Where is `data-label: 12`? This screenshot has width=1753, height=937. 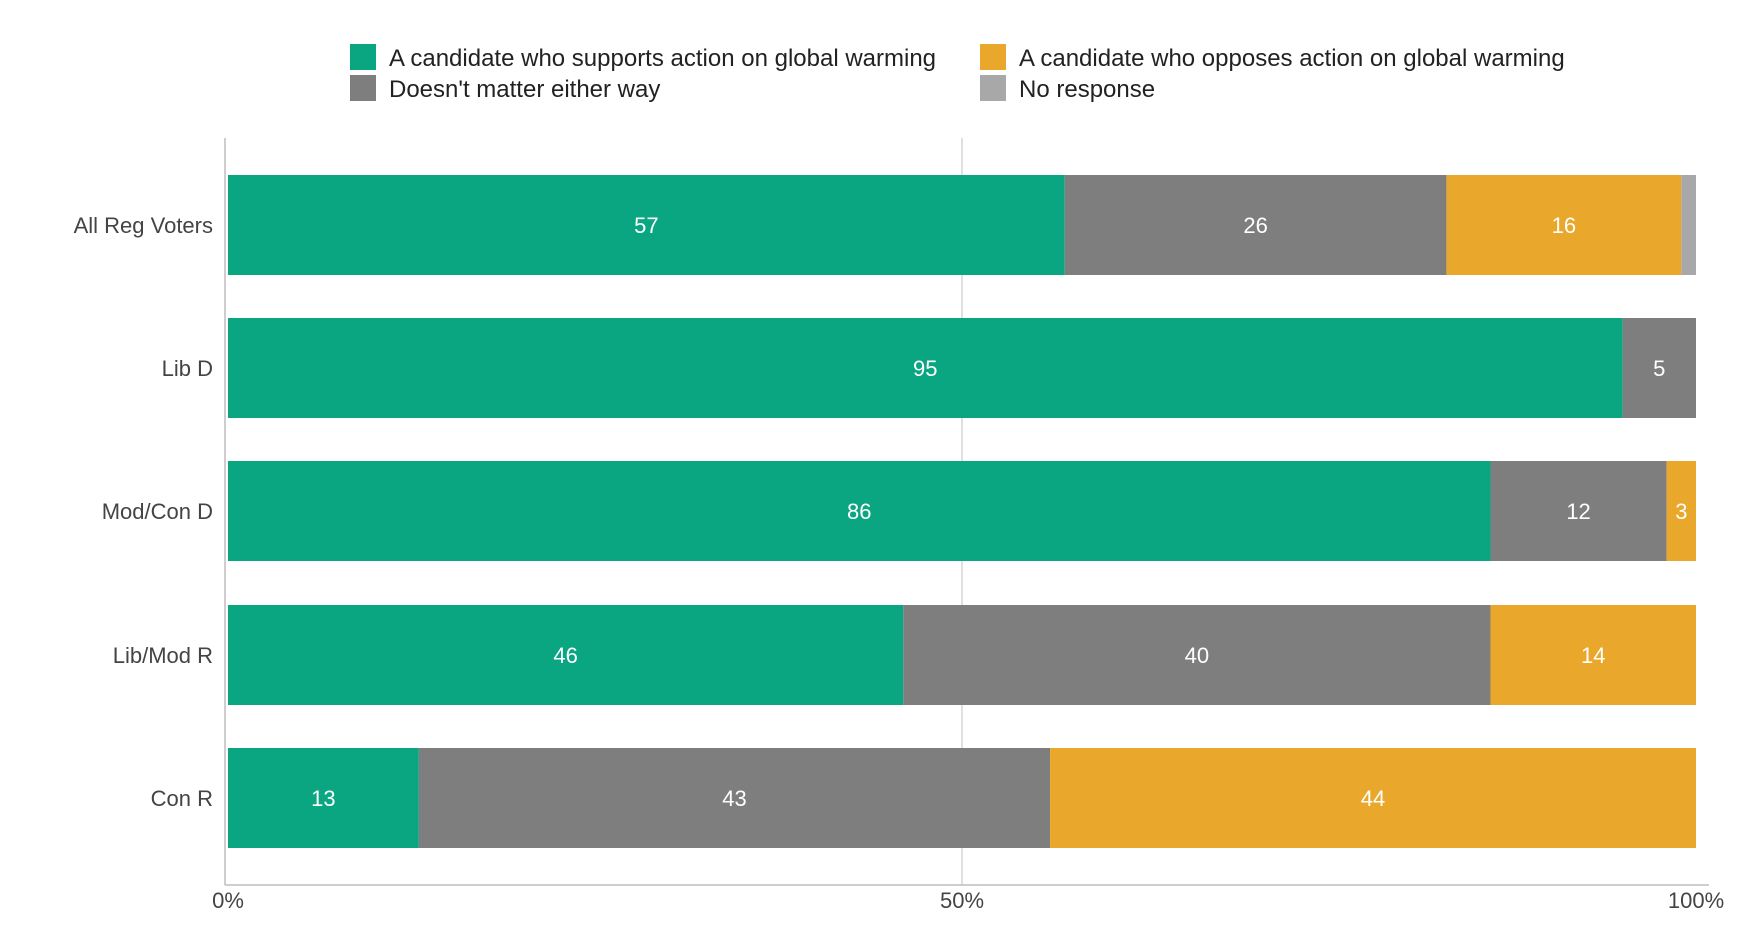
data-label: 12 is located at coordinates (1578, 511).